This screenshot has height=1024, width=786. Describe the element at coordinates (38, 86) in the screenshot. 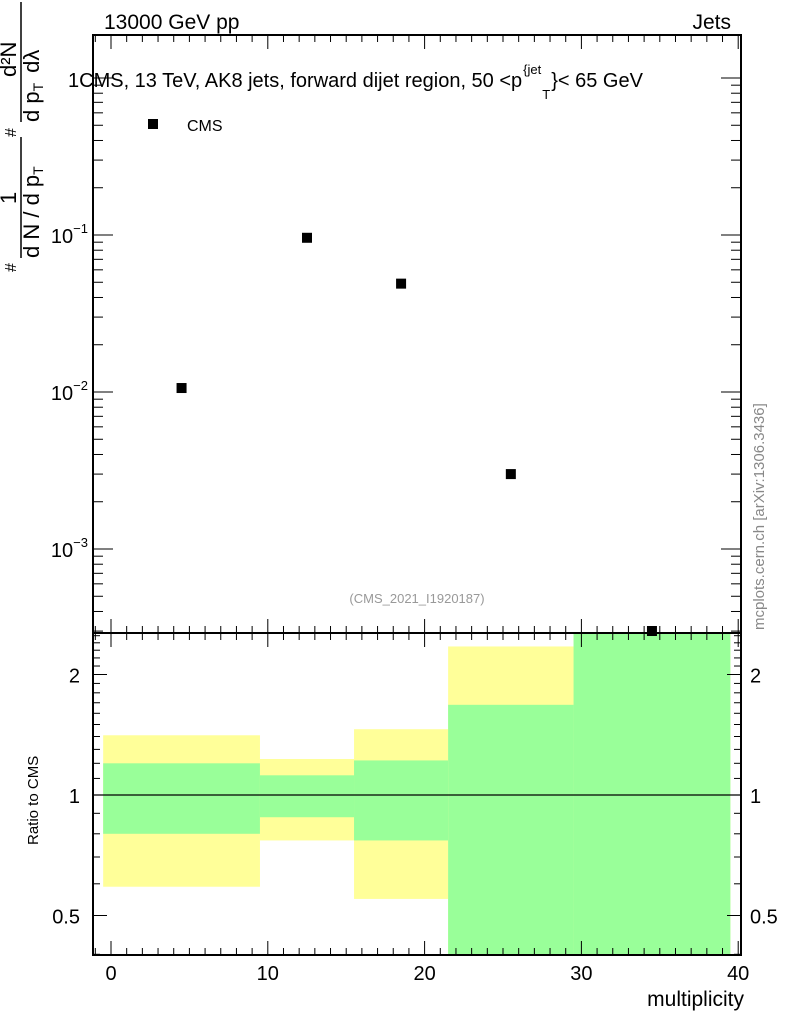

I see `ylabel-den2-sub: T` at that location.